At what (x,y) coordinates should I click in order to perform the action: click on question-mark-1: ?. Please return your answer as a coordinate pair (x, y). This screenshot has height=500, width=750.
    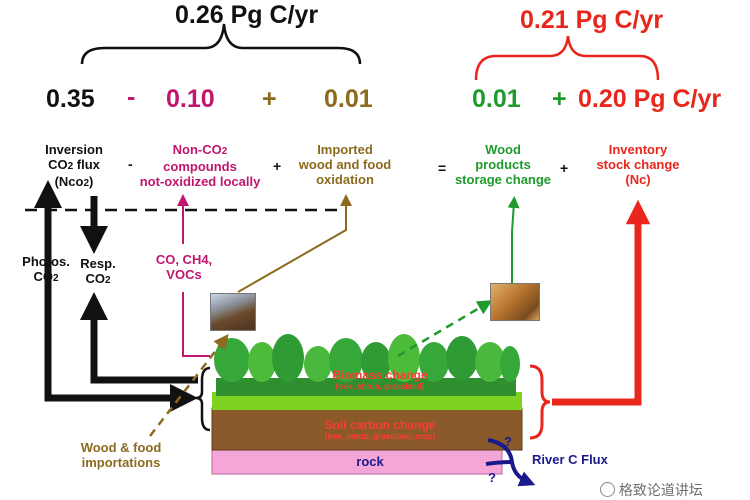
    Looking at the image, I should click on (508, 441).